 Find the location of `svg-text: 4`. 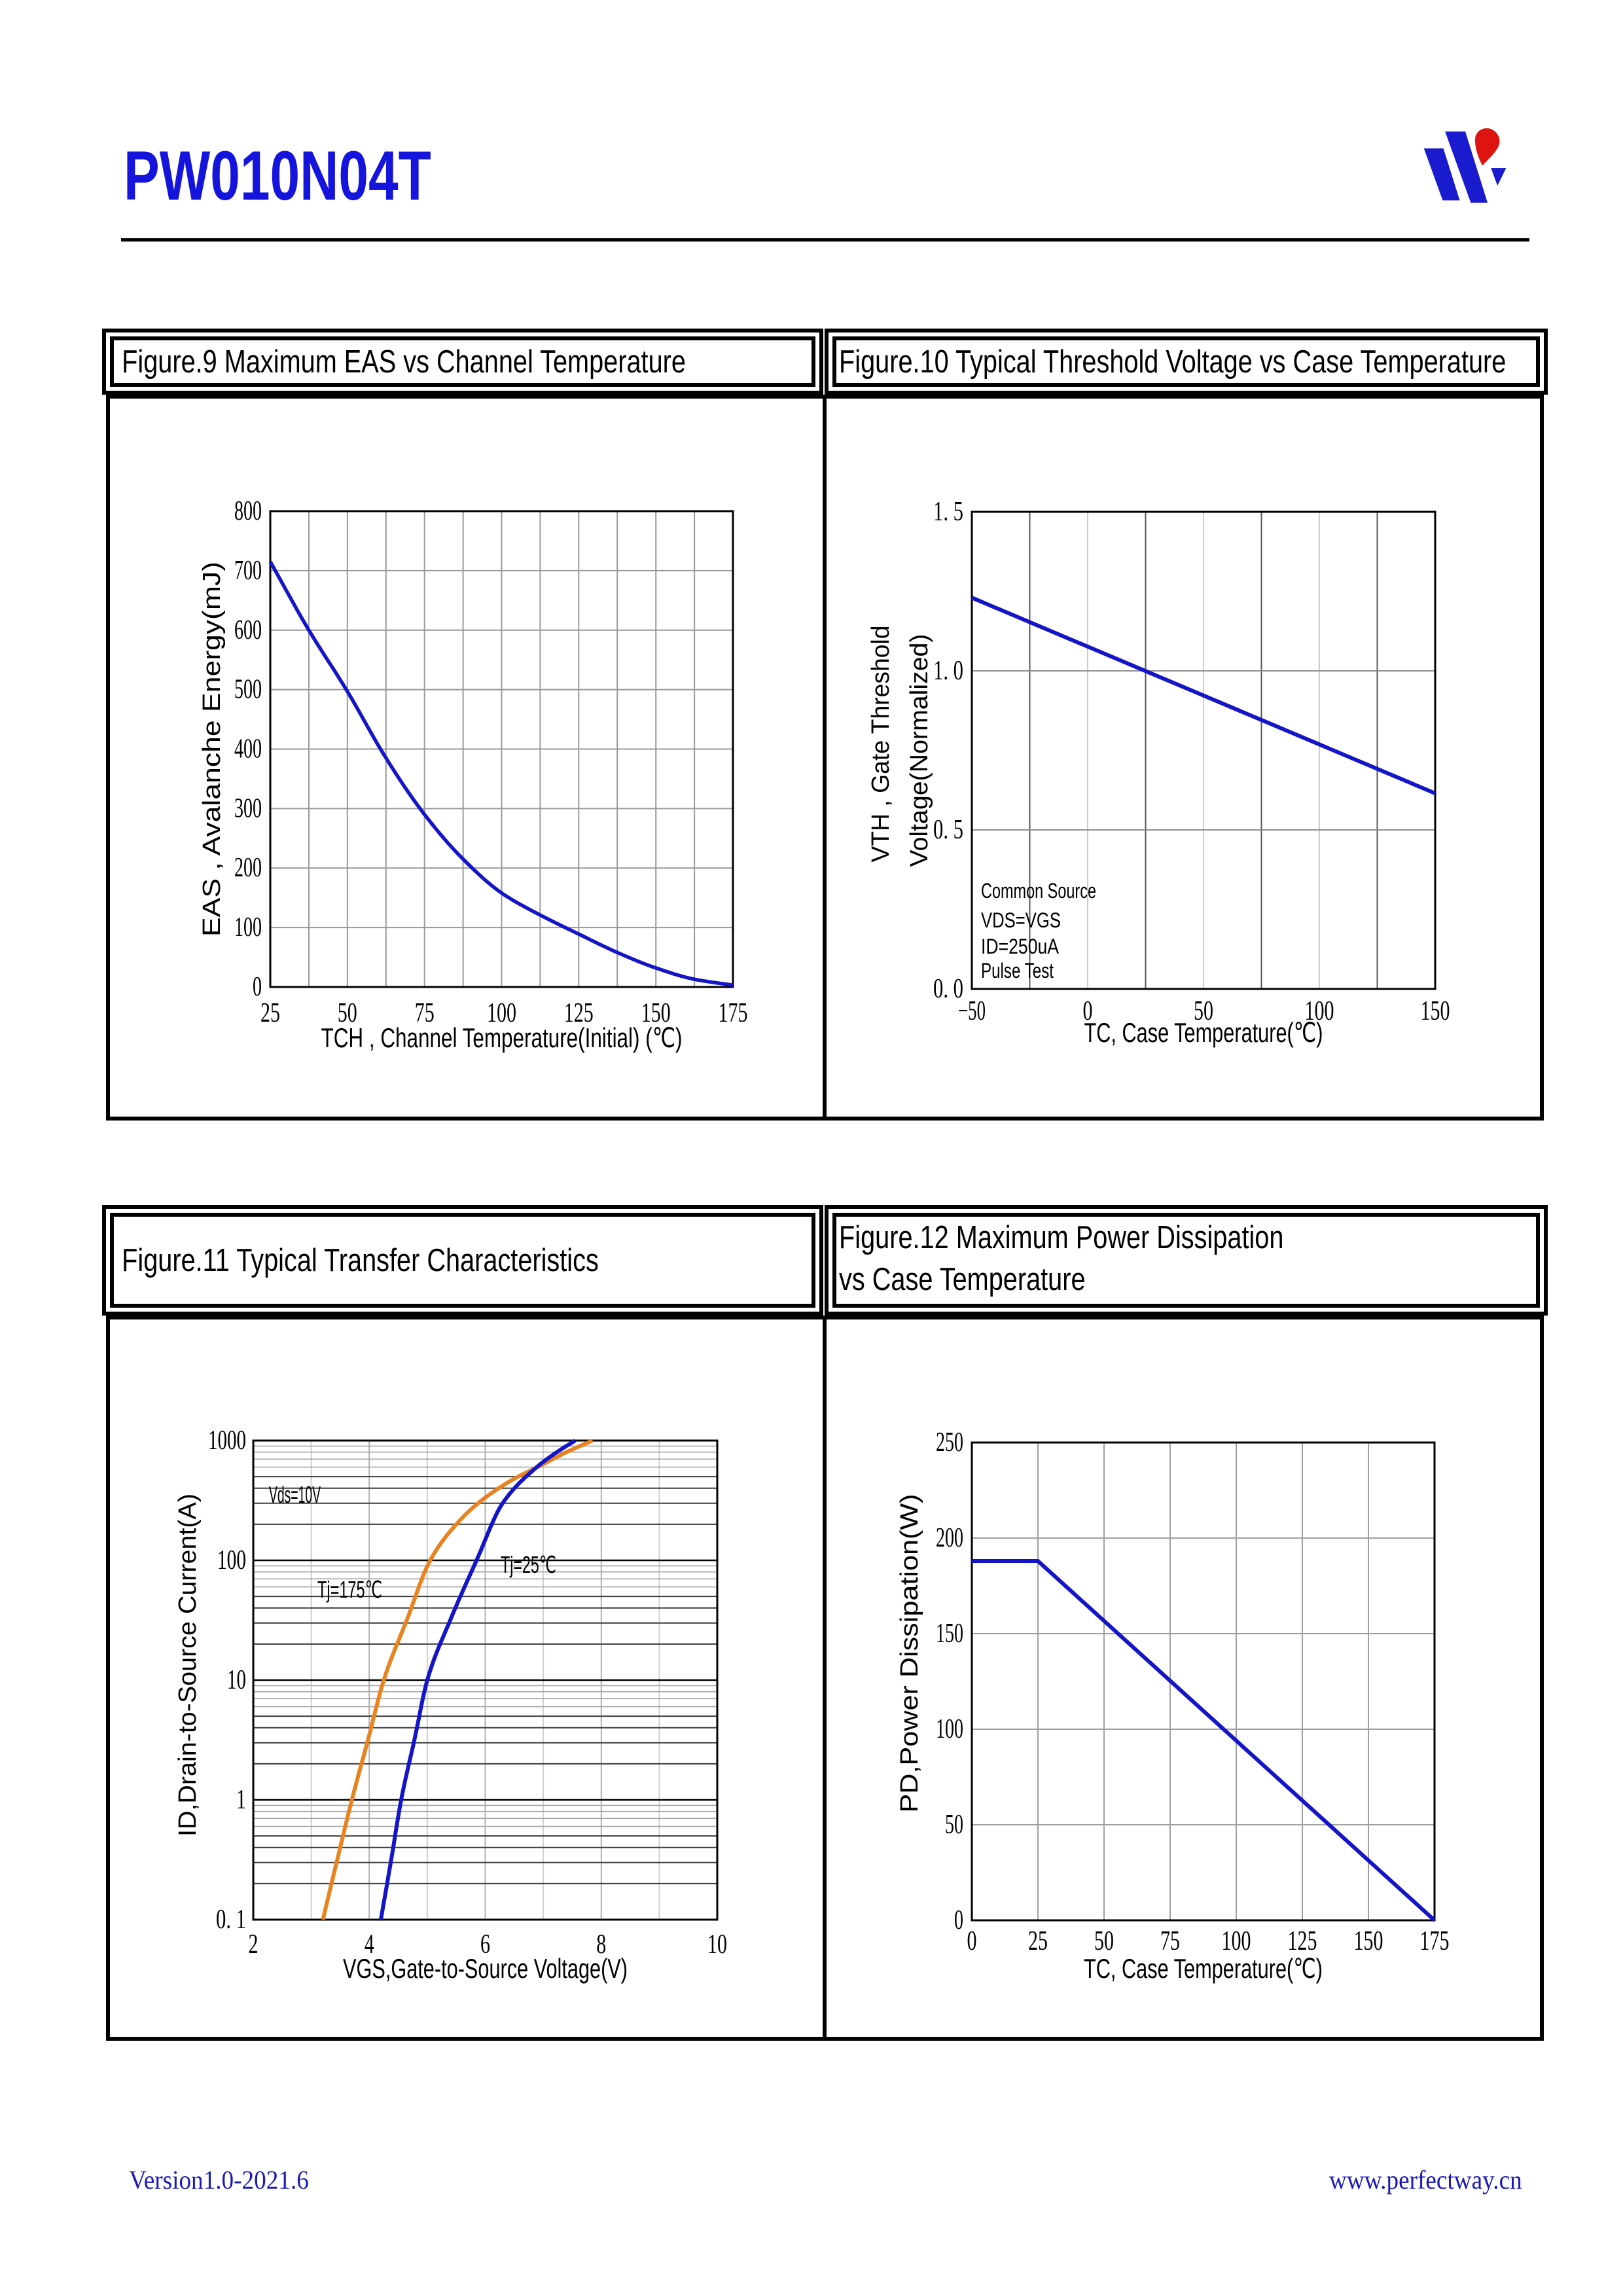

svg-text: 4 is located at coordinates (369, 1944).